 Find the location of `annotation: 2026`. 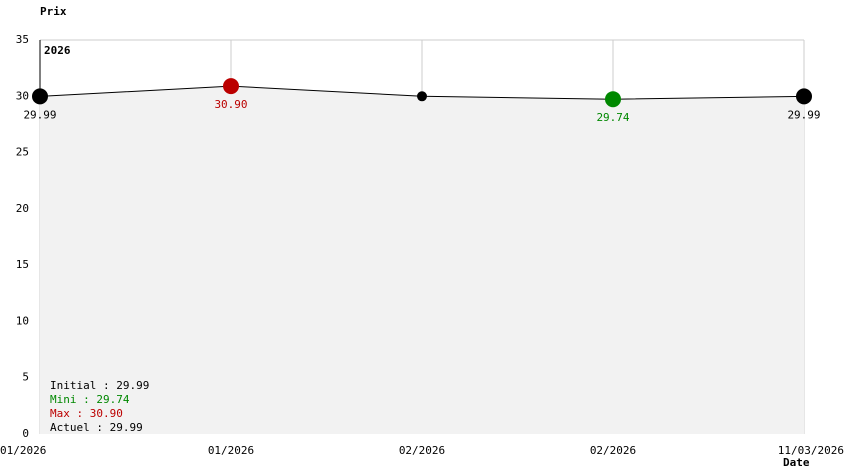

annotation: 2026 is located at coordinates (57, 50).